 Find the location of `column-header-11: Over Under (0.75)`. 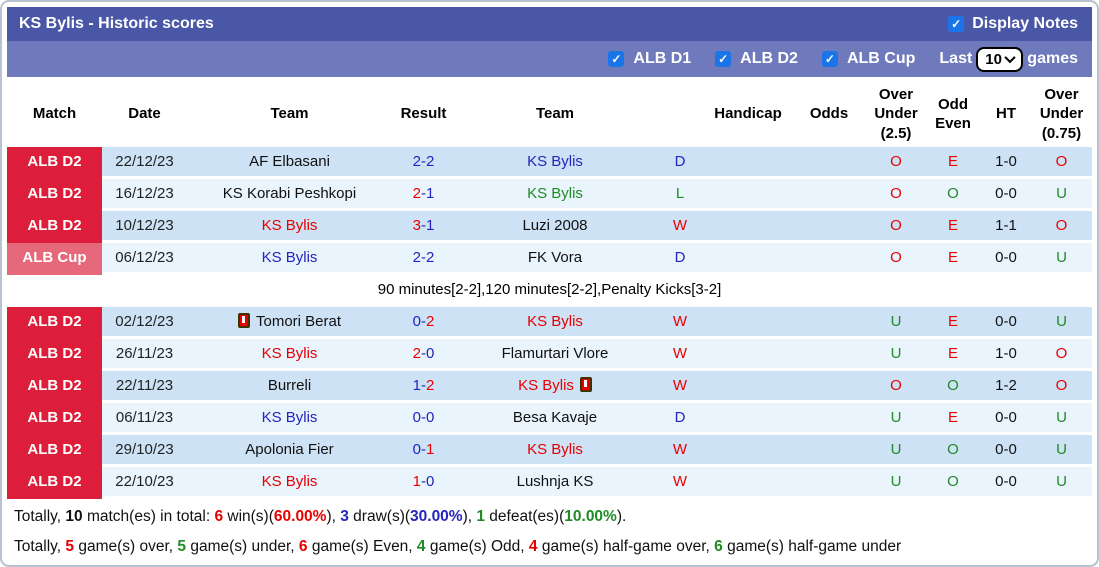

column-header-11: Over Under (0.75) is located at coordinates (1061, 112).